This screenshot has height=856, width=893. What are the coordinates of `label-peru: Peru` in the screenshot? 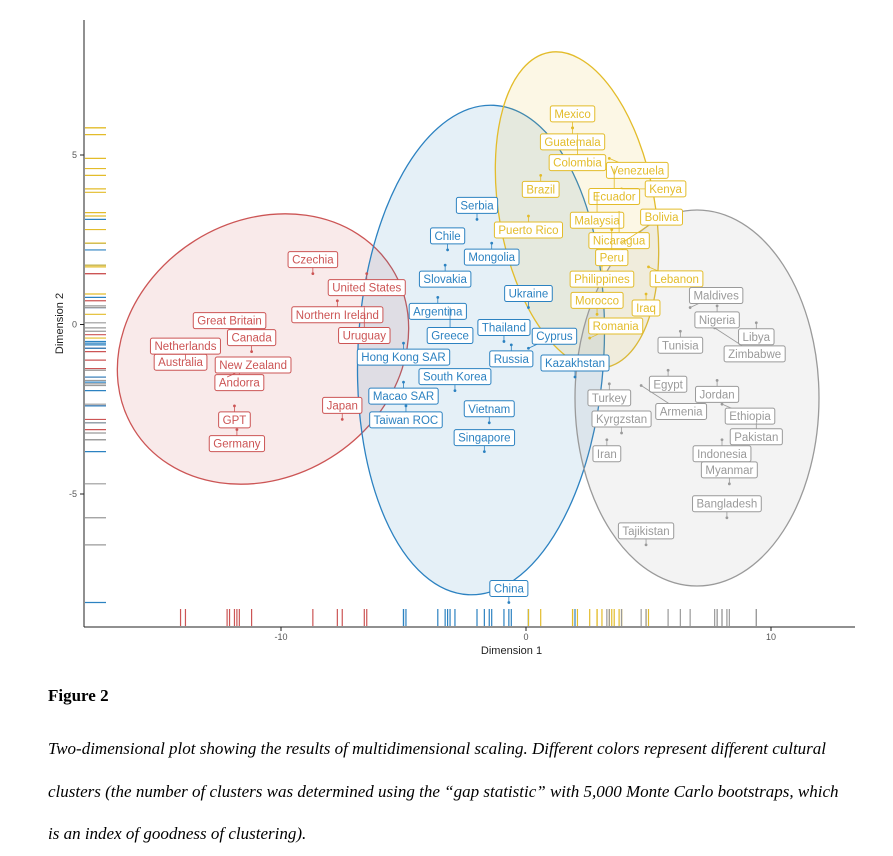 It's located at (612, 248).